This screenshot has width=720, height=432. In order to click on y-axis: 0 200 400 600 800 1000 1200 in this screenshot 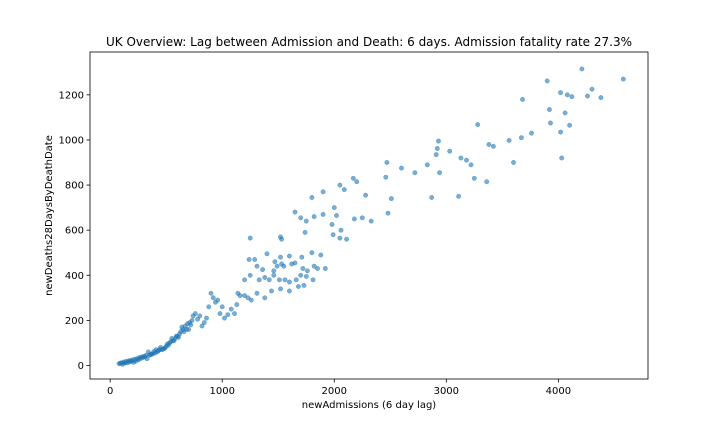, I will do `click(74, 231)`.